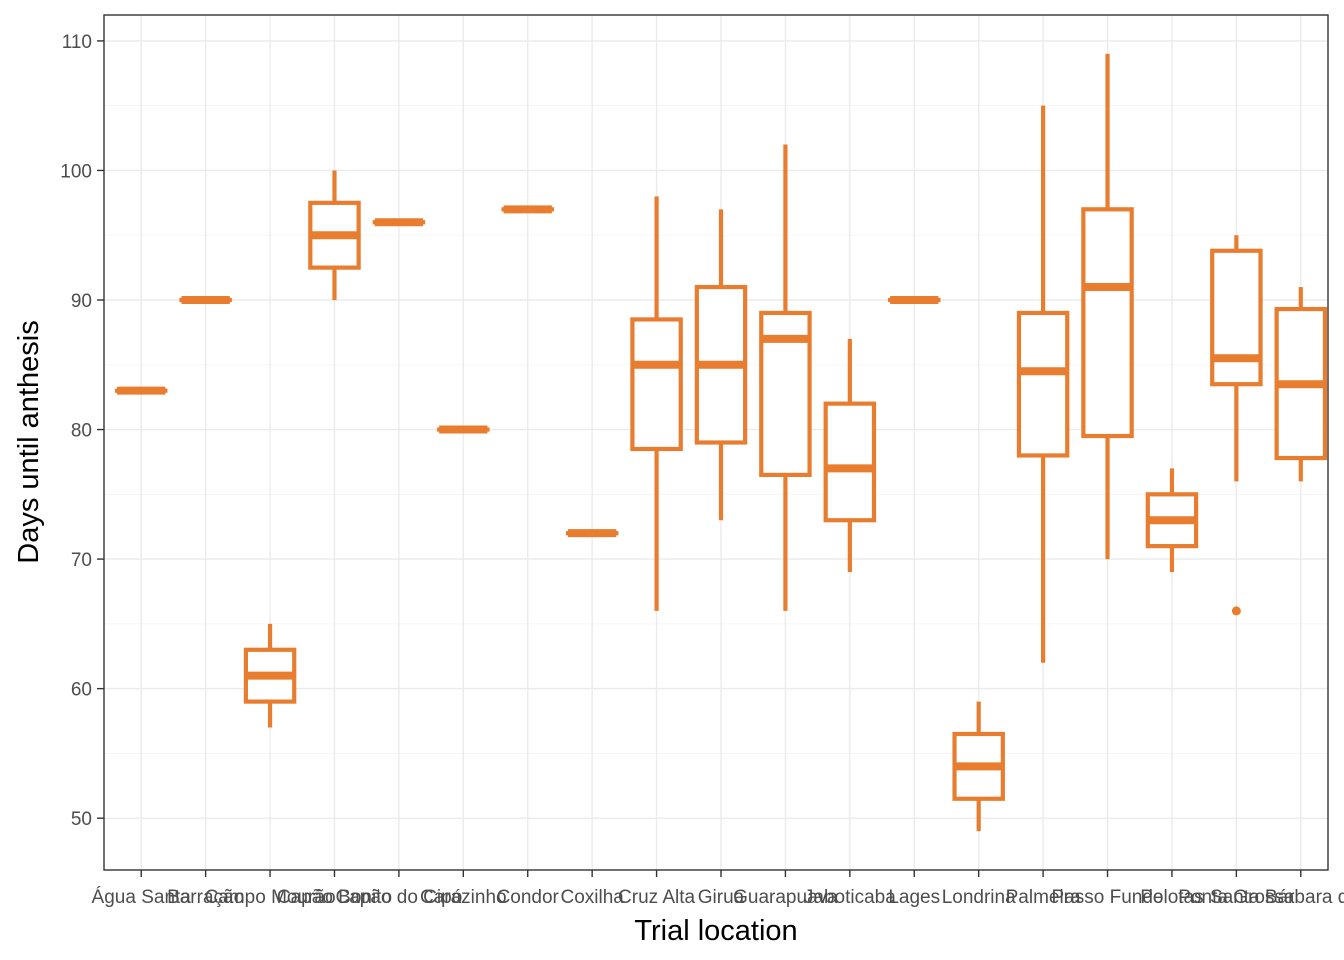  Describe the element at coordinates (1043, 897) in the screenshot. I see `x-tick-label: Palmeira` at that location.